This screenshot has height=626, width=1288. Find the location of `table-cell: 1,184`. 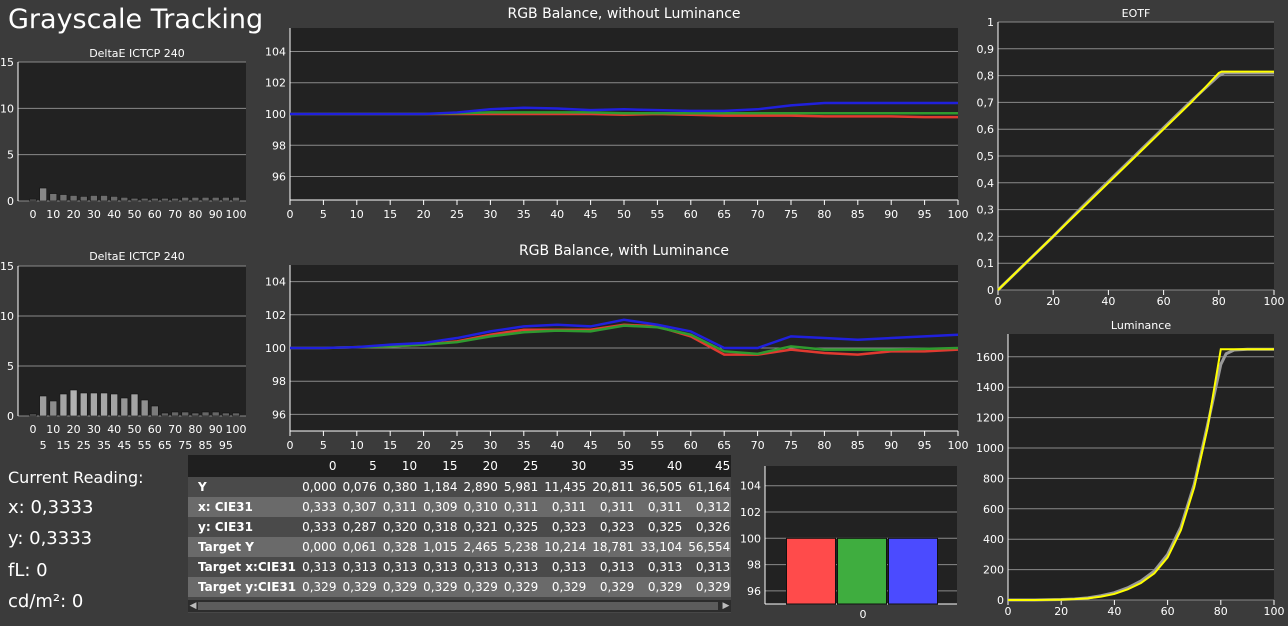

table-cell: 1,184 is located at coordinates (440, 487).